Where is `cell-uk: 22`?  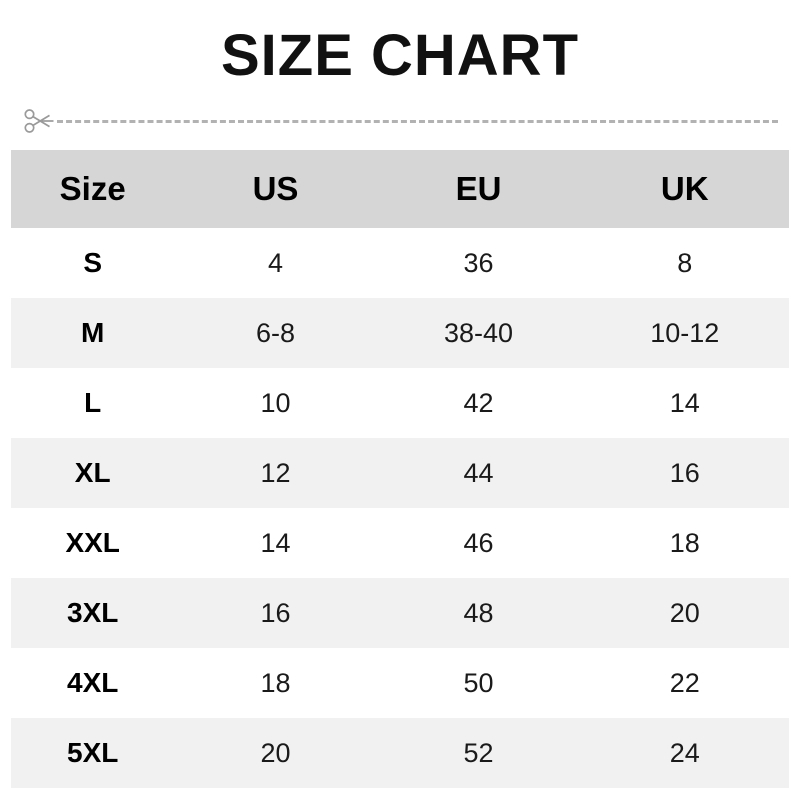
cell-uk: 22 is located at coordinates (684, 682).